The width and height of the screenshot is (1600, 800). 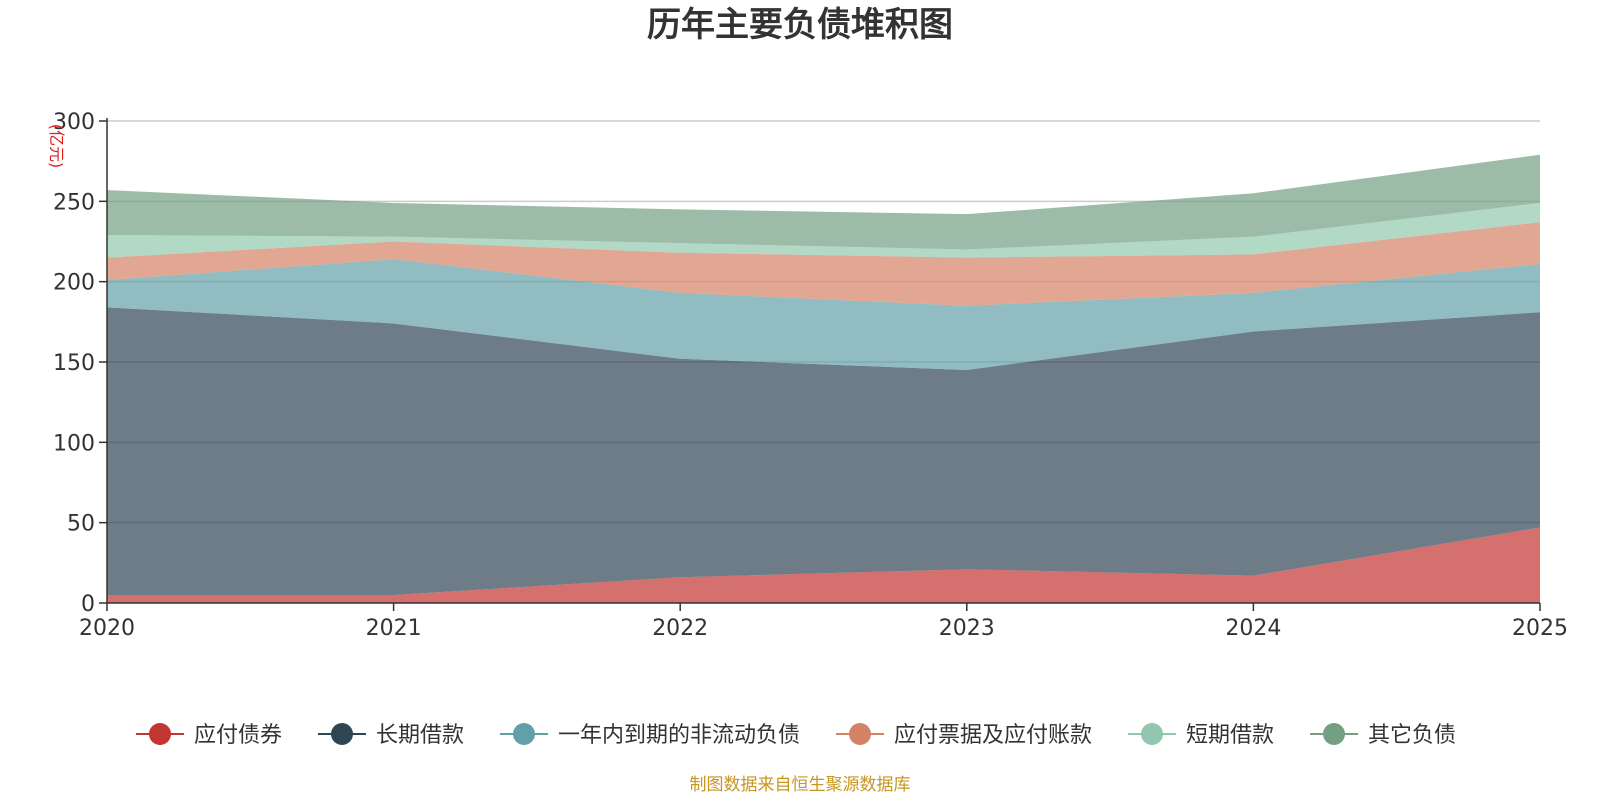 I want to click on legend-item: 应付票据及应付账款, so click(x=964, y=735).